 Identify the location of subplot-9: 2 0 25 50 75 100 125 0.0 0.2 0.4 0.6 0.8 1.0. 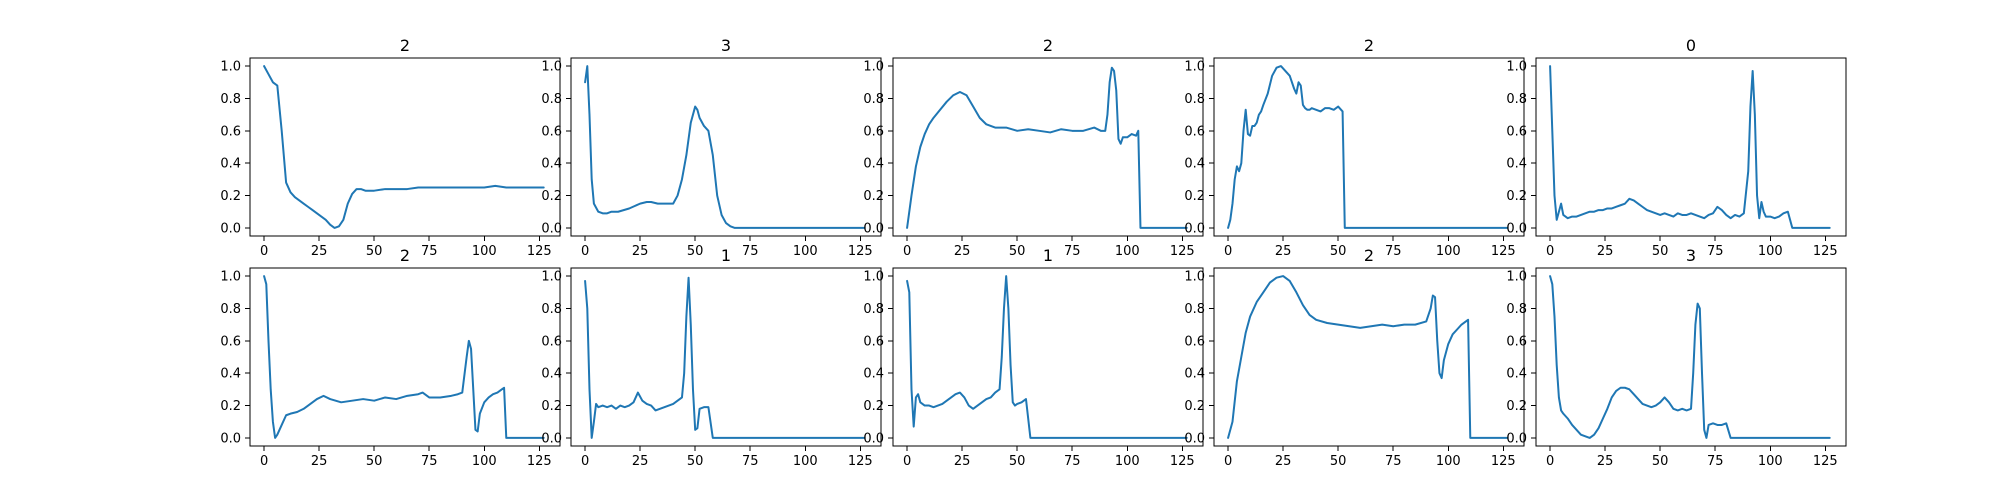
(1354, 357).